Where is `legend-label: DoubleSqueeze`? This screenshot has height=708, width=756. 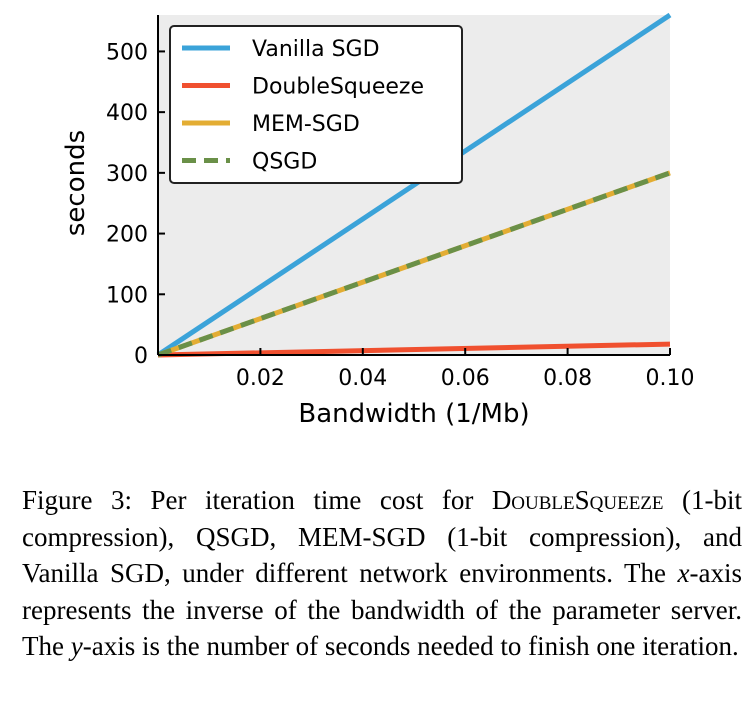 legend-label: DoubleSqueeze is located at coordinates (338, 87).